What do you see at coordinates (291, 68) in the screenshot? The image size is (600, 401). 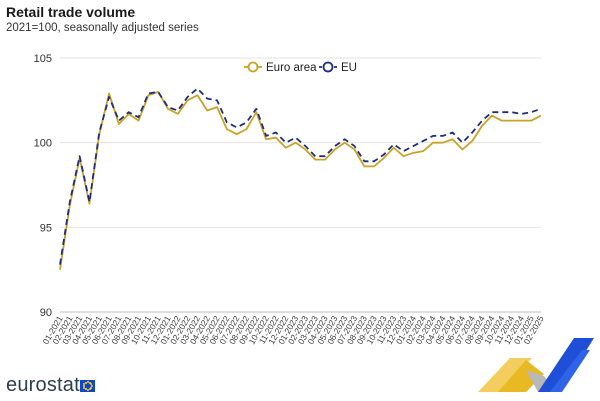 I see `legend-label: Euro area` at bounding box center [291, 68].